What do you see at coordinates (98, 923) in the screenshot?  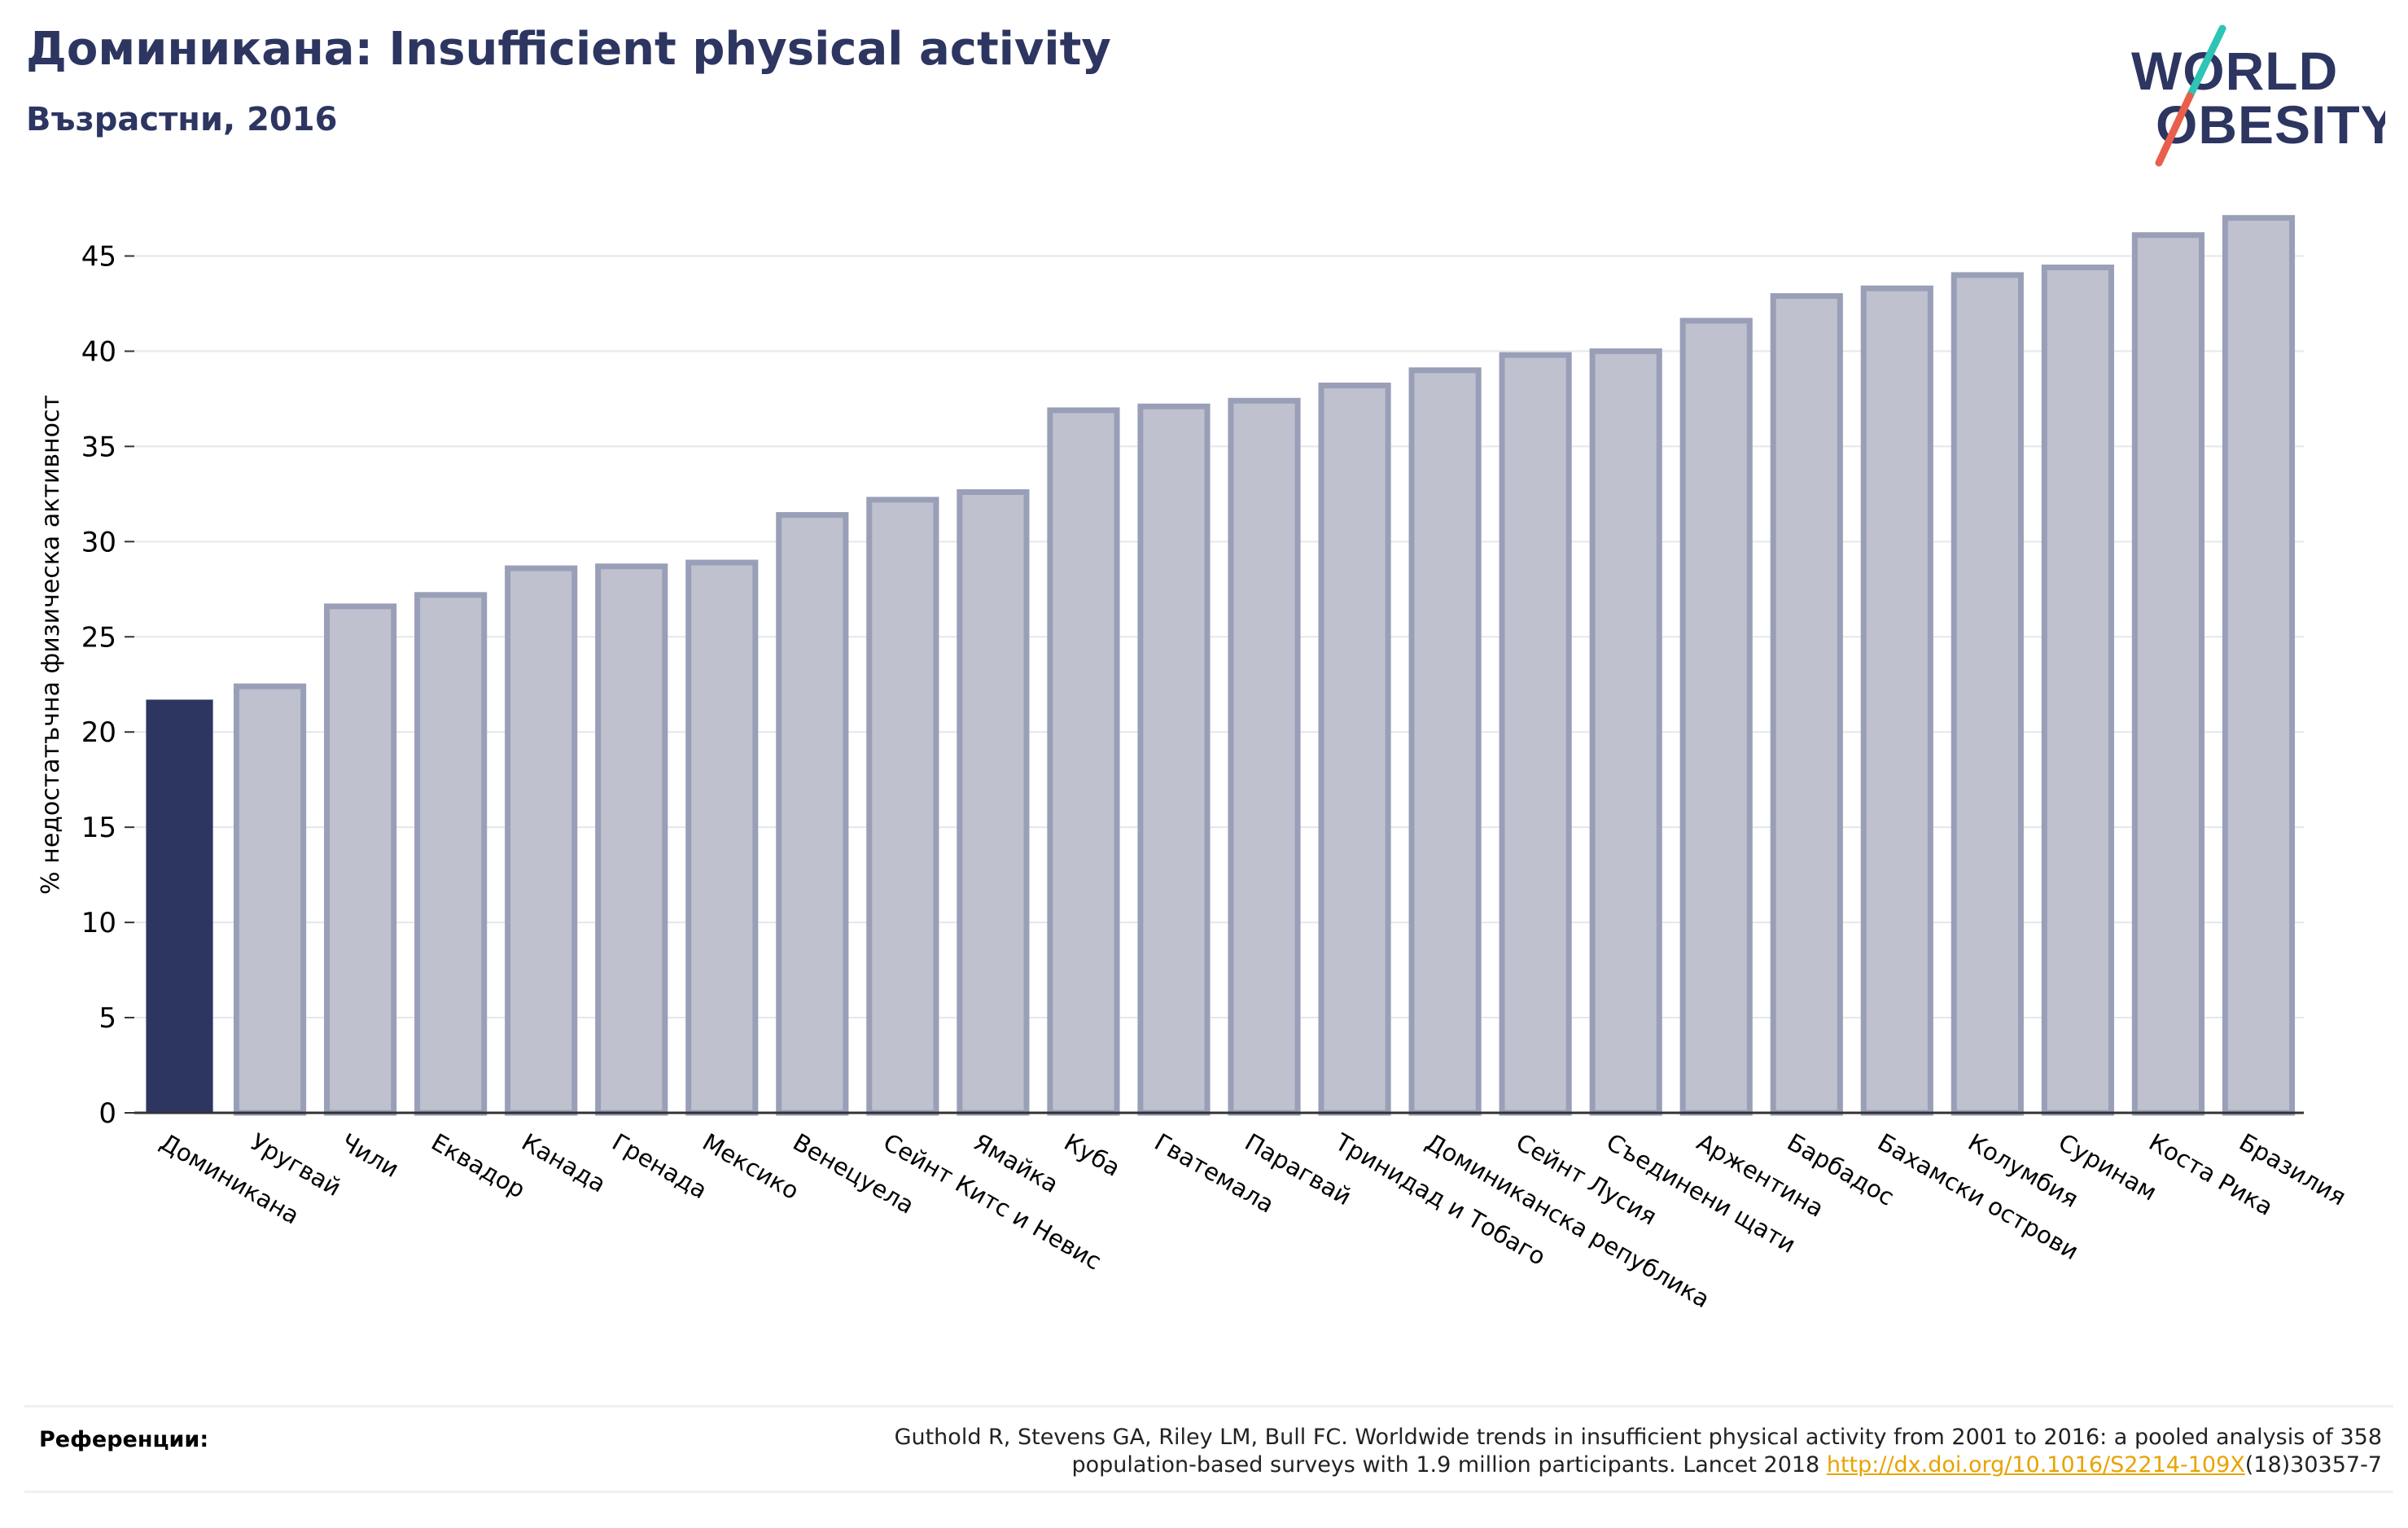 I see `y-tick-label: 10` at bounding box center [98, 923].